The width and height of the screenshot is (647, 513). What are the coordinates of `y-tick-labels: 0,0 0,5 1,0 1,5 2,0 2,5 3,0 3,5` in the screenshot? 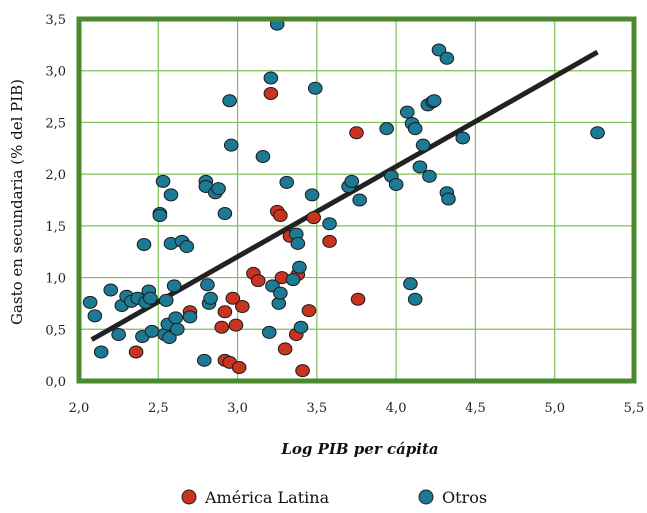 It's located at (55, 201).